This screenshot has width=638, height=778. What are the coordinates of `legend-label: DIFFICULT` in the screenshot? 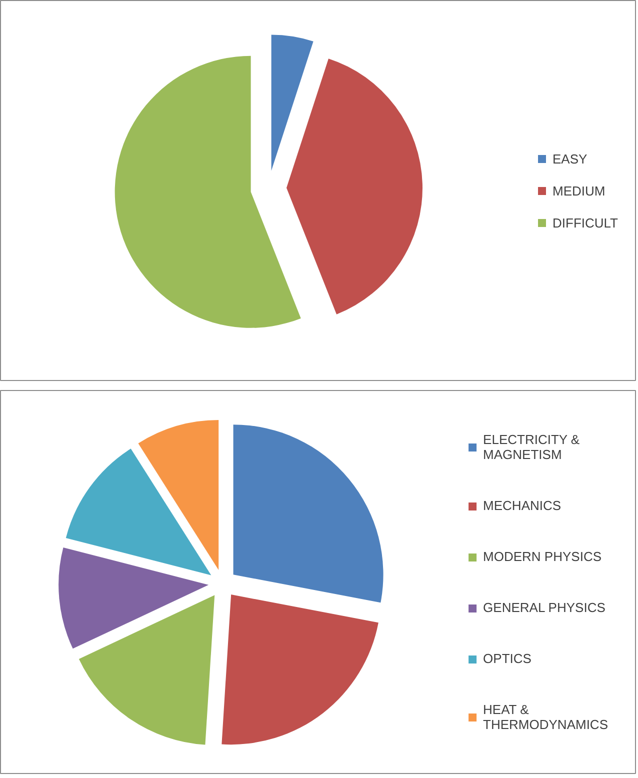 It's located at (585, 222).